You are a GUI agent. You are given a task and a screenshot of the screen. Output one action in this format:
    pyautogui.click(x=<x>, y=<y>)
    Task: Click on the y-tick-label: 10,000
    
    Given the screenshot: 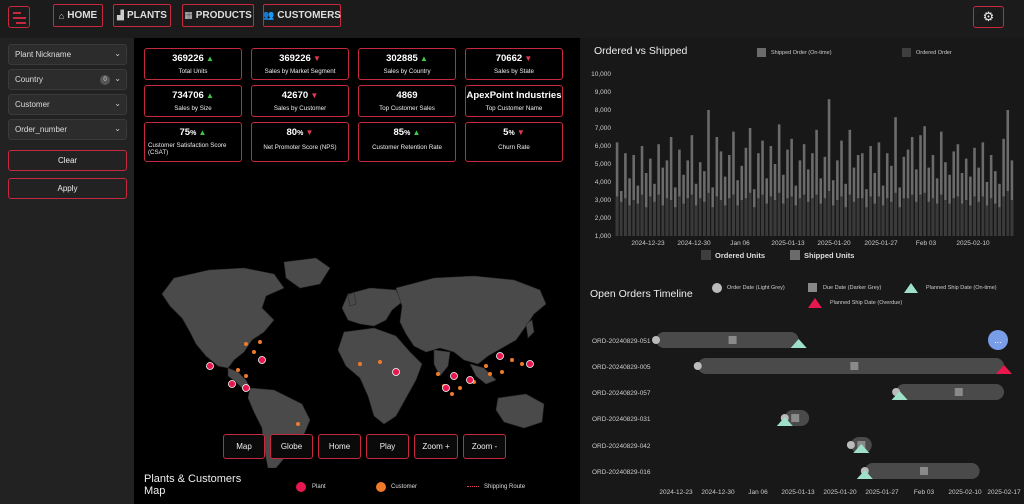 What is the action you would take?
    pyautogui.click(x=601, y=74)
    